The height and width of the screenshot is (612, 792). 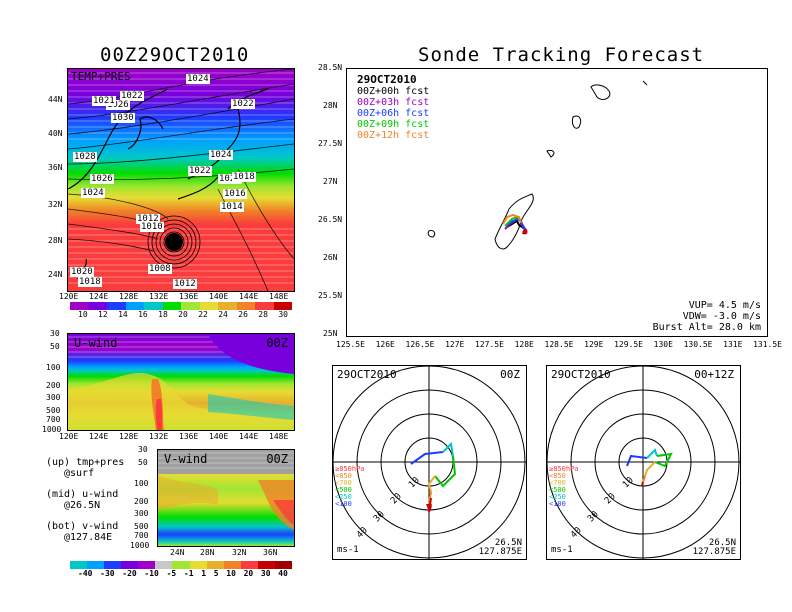 What do you see at coordinates (159, 296) in the screenshot?
I see `lon-label: 132E` at bounding box center [159, 296].